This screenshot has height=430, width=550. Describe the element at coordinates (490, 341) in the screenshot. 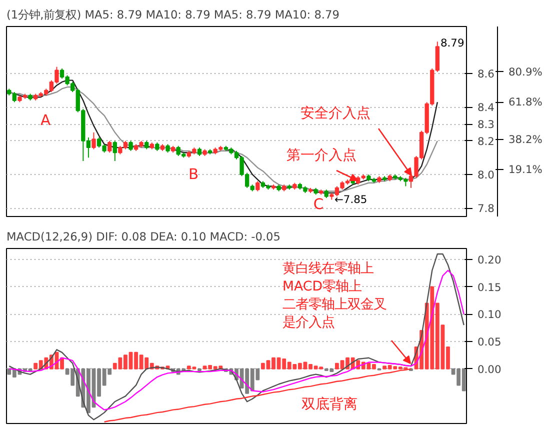

I see `y-tick-label: 0.05` at that location.